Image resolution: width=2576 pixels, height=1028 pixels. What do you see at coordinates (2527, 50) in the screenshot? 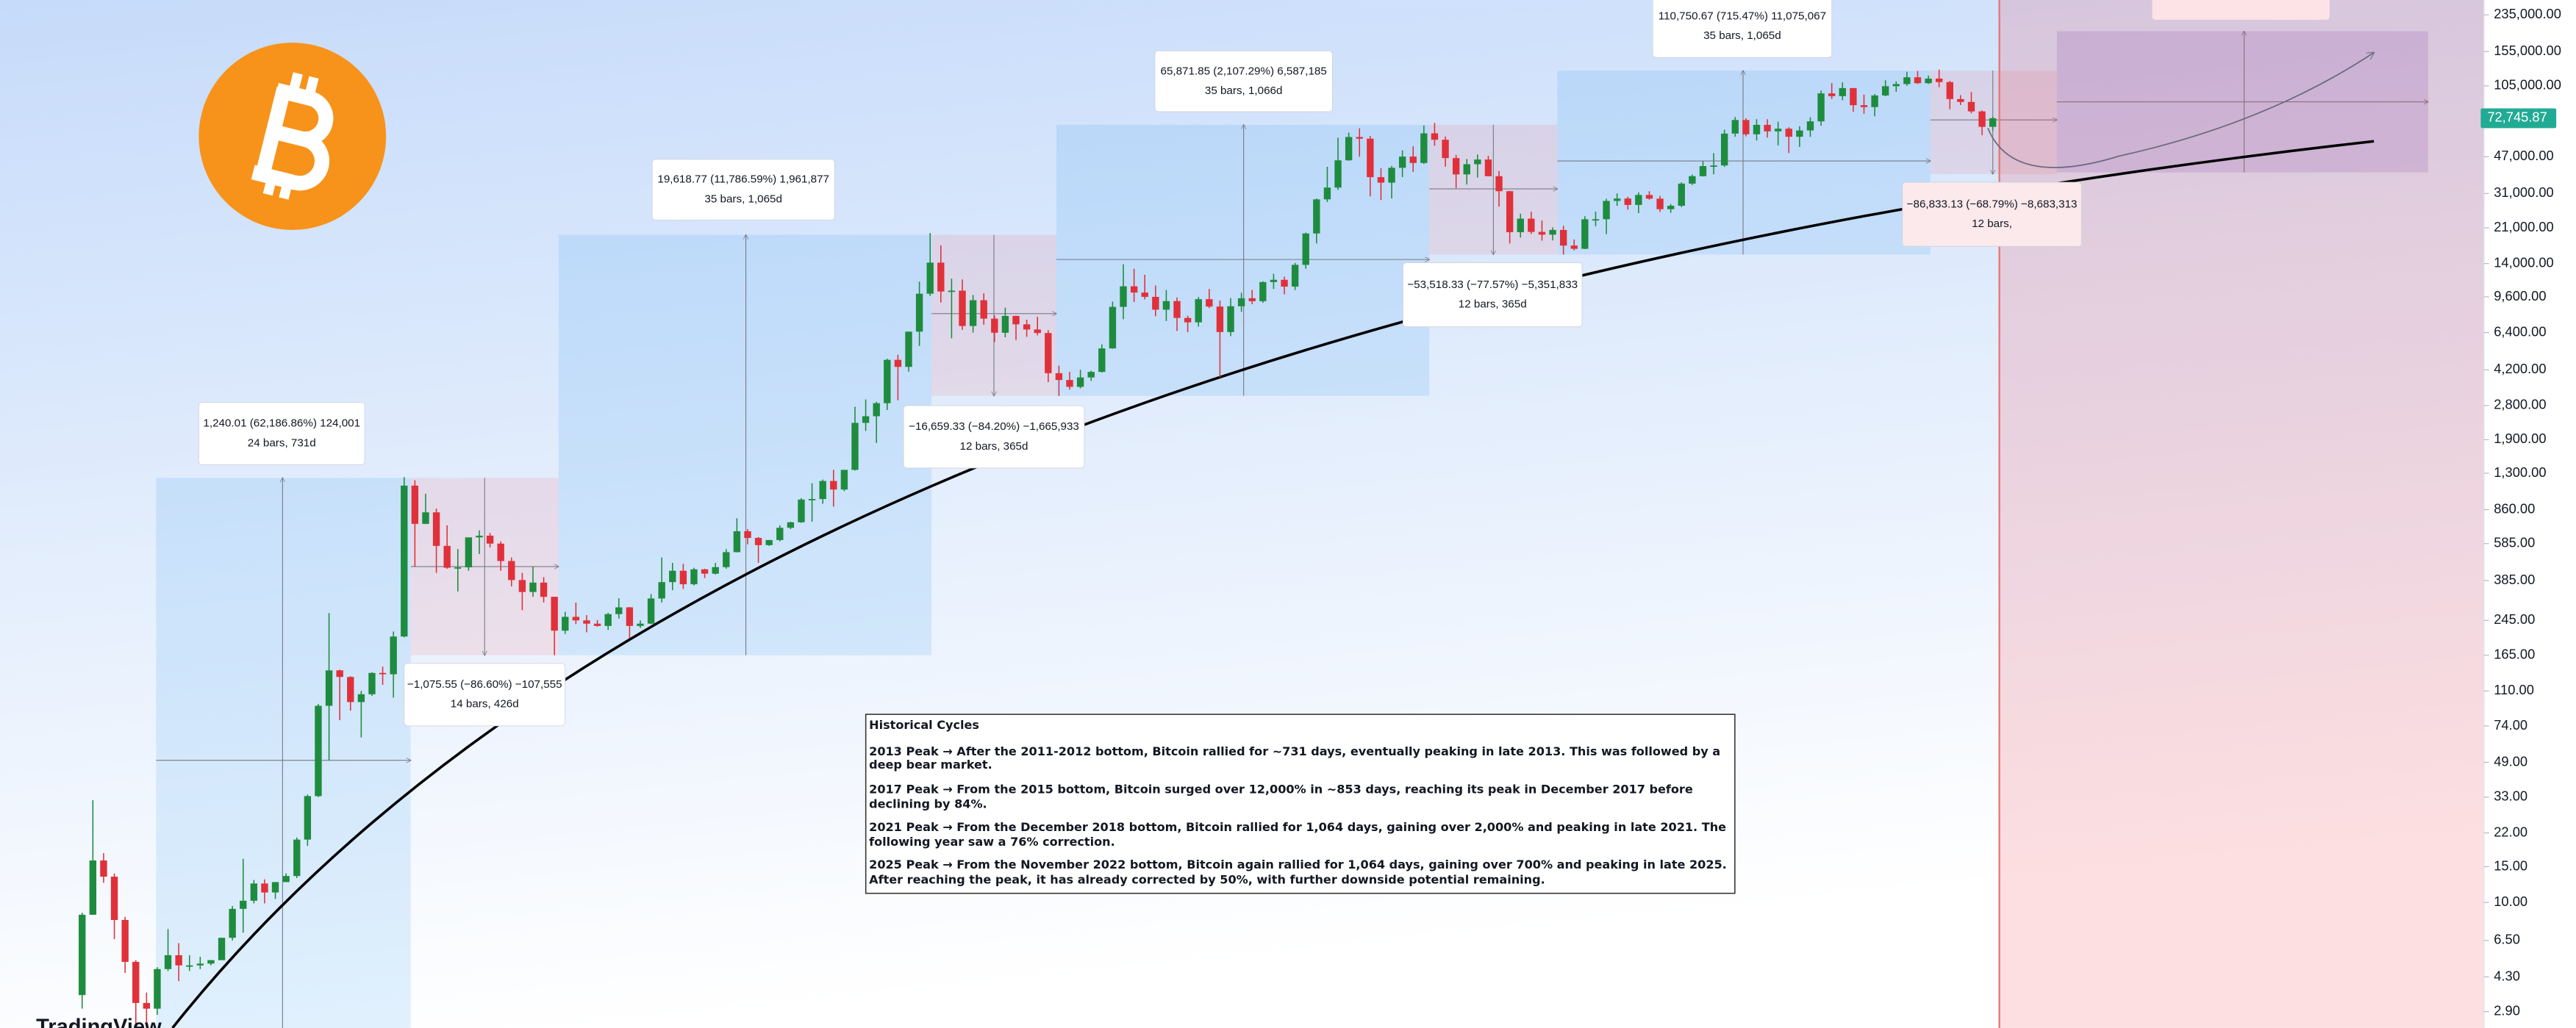
I see `y-tick-label: 155,000.00` at bounding box center [2527, 50].